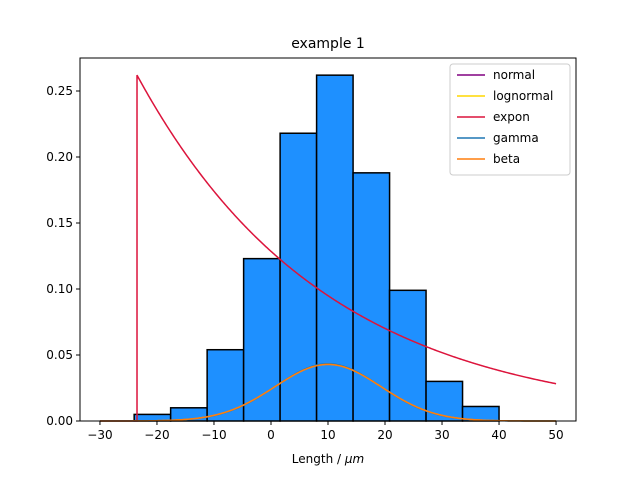 This screenshot has width=640, height=477. What do you see at coordinates (213, 435) in the screenshot?
I see `x-tick-label: −10` at bounding box center [213, 435].